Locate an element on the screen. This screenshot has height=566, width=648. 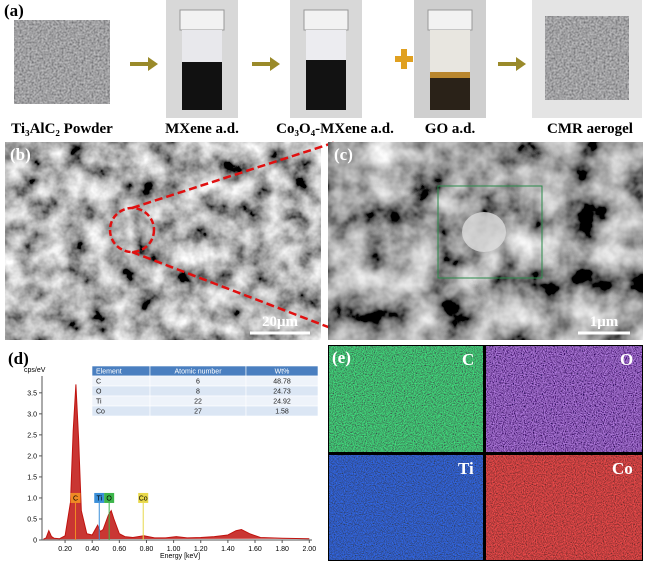
x-tick-label: 1.20 is located at coordinates (201, 549).